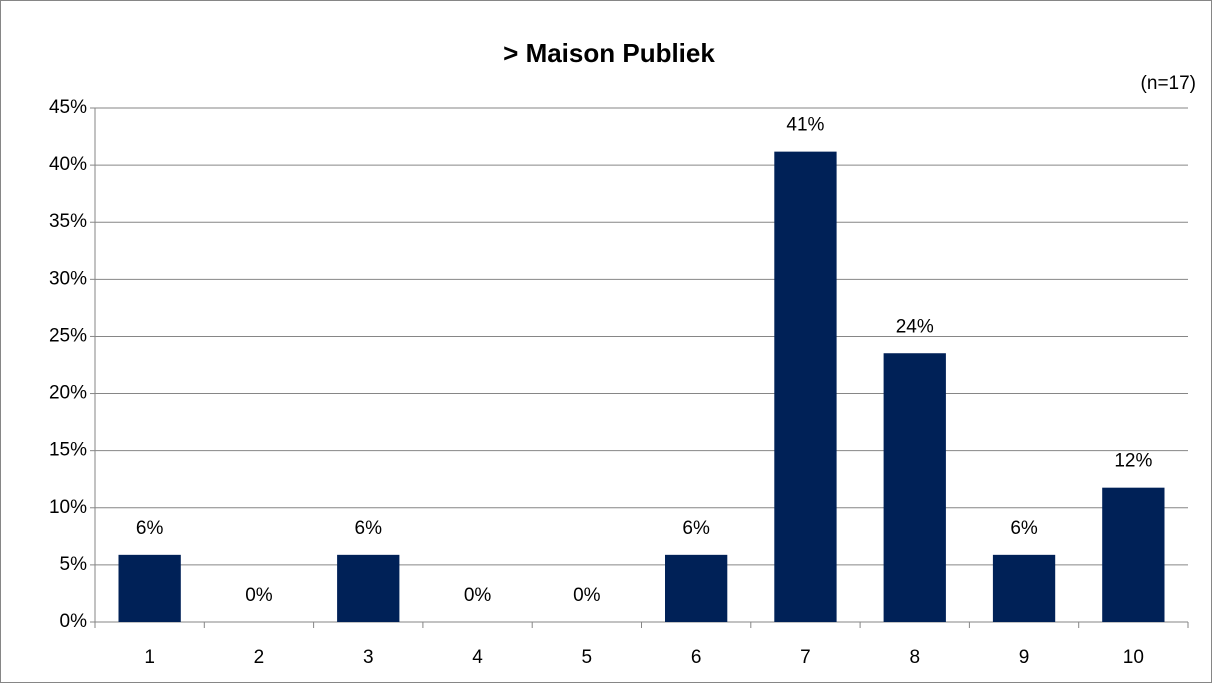 This screenshot has height=684, width=1213. What do you see at coordinates (477, 657) in the screenshot?
I see `x-tick-label: 4` at bounding box center [477, 657].